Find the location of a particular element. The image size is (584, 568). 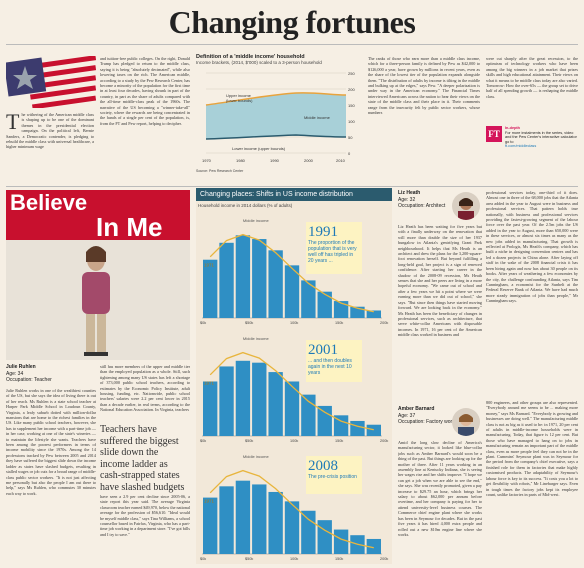

person3-occupation: Occupation: Factory worker is located at coordinates (429, 422).